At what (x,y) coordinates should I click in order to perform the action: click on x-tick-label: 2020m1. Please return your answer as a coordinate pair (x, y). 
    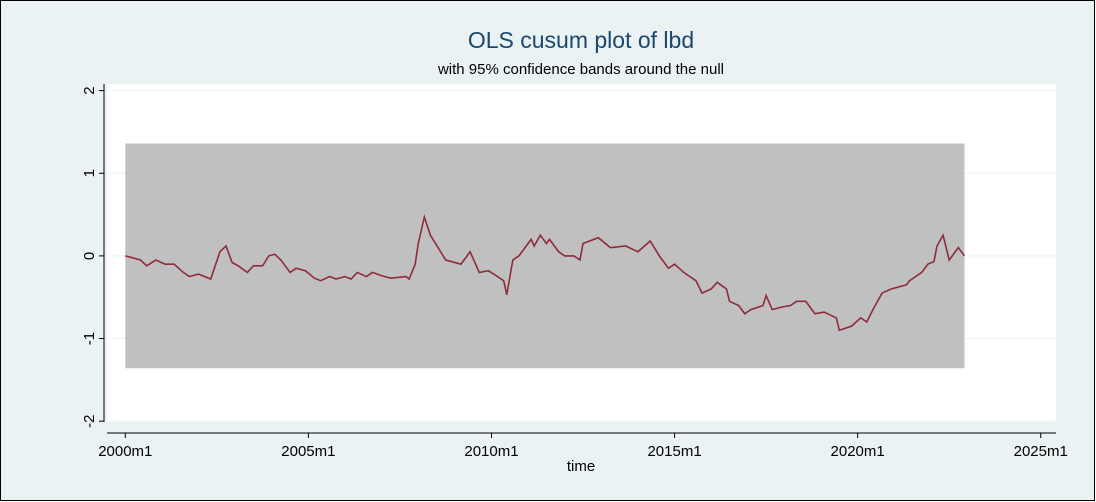
    Looking at the image, I should click on (858, 451).